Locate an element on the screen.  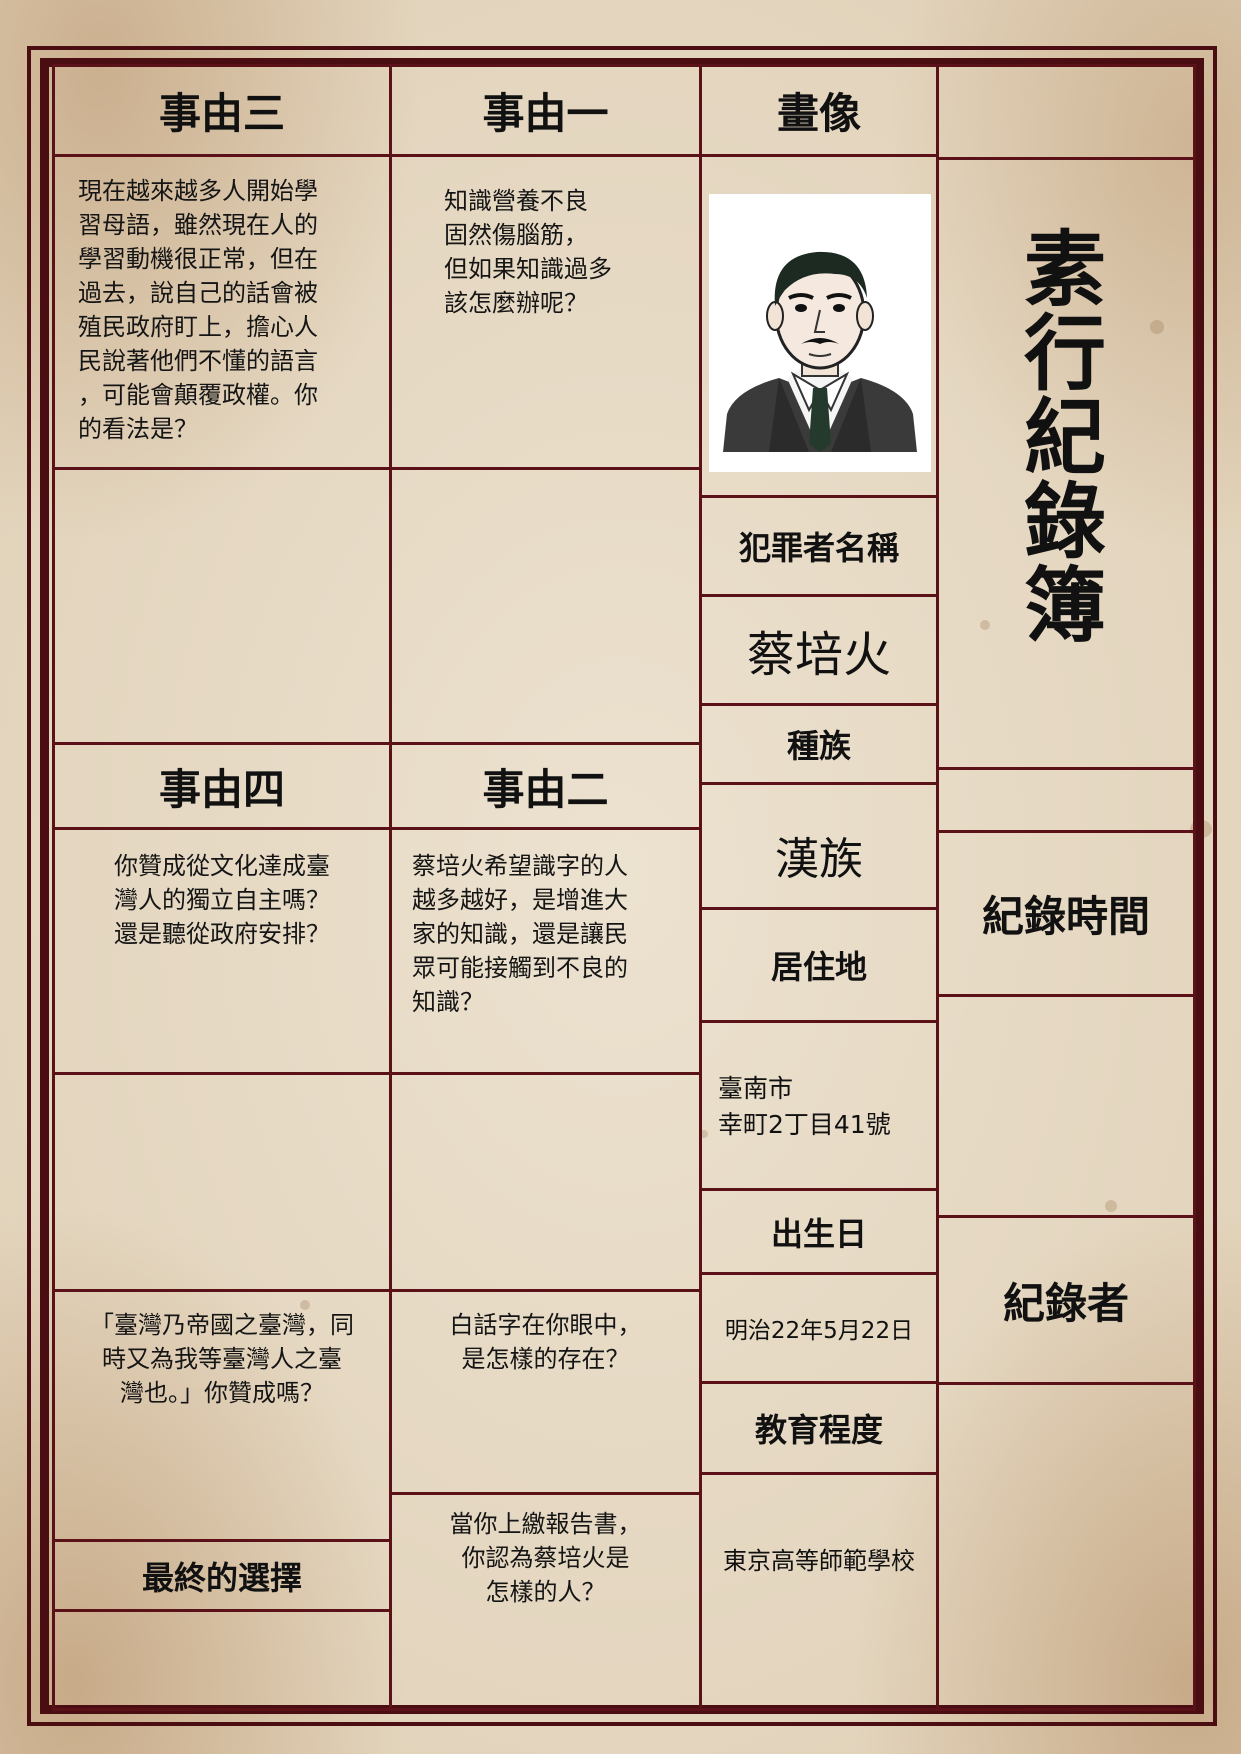
ethnicity-label: 種族 is located at coordinates (818, 746).